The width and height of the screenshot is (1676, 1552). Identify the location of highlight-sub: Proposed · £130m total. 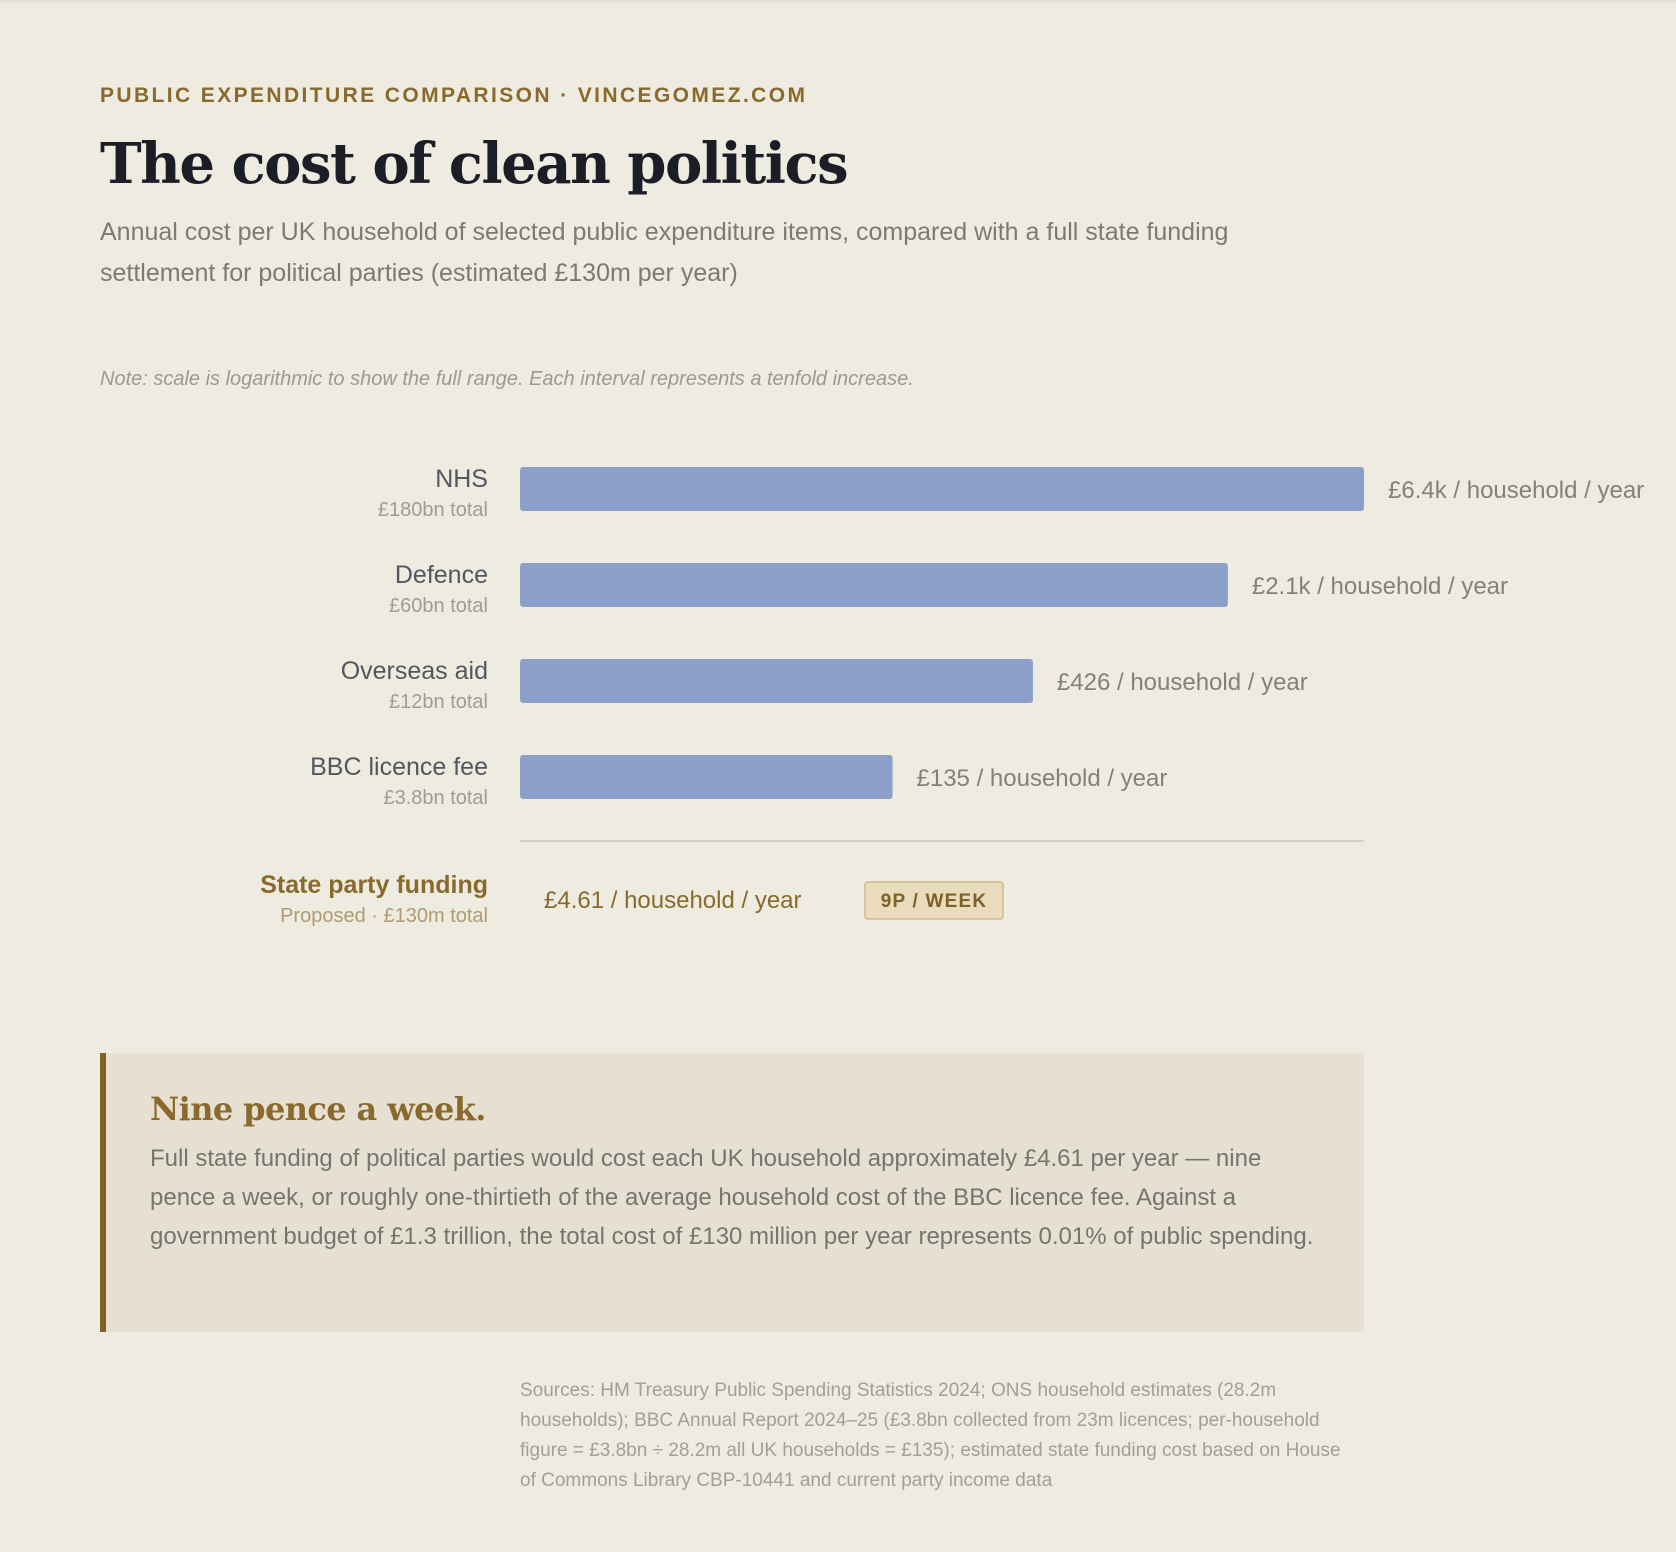
(384, 916).